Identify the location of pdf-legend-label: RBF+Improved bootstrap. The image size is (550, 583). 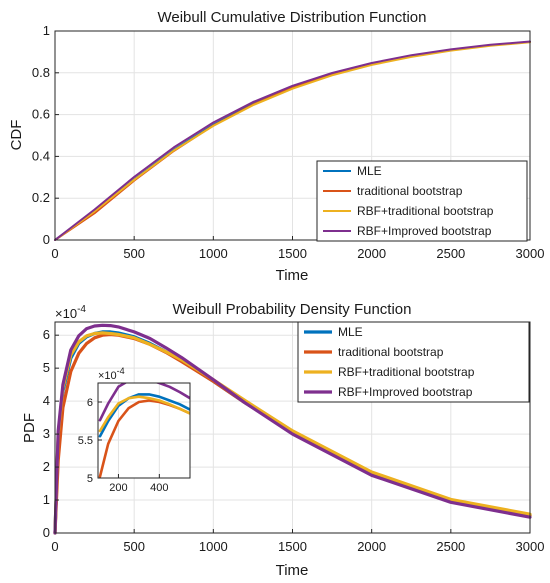
(405, 392).